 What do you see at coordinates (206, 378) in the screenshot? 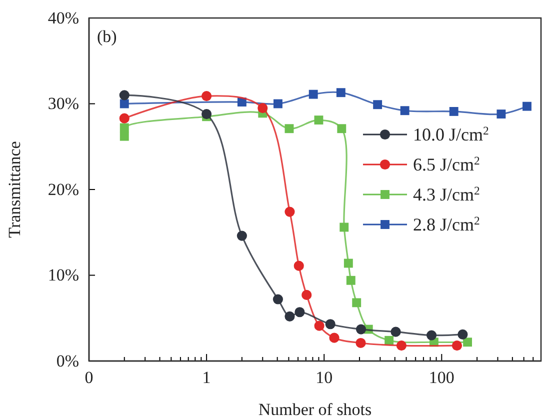
I see `x-tick-label: 1` at bounding box center [206, 378].